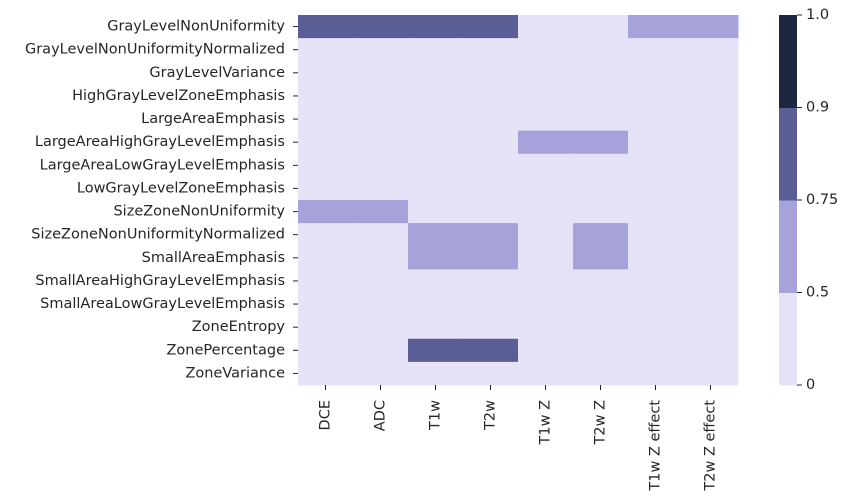  What do you see at coordinates (239, 327) in the screenshot?
I see `row-label: ZoneEntropy` at bounding box center [239, 327].